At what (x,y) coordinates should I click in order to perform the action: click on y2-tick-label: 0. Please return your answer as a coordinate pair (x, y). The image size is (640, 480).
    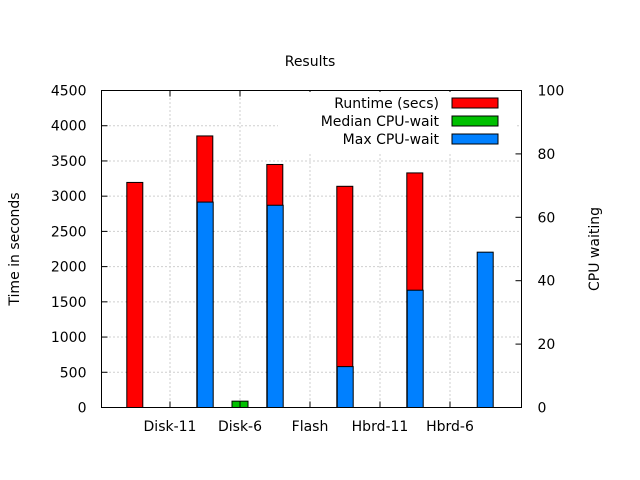
    Looking at the image, I should click on (542, 409).